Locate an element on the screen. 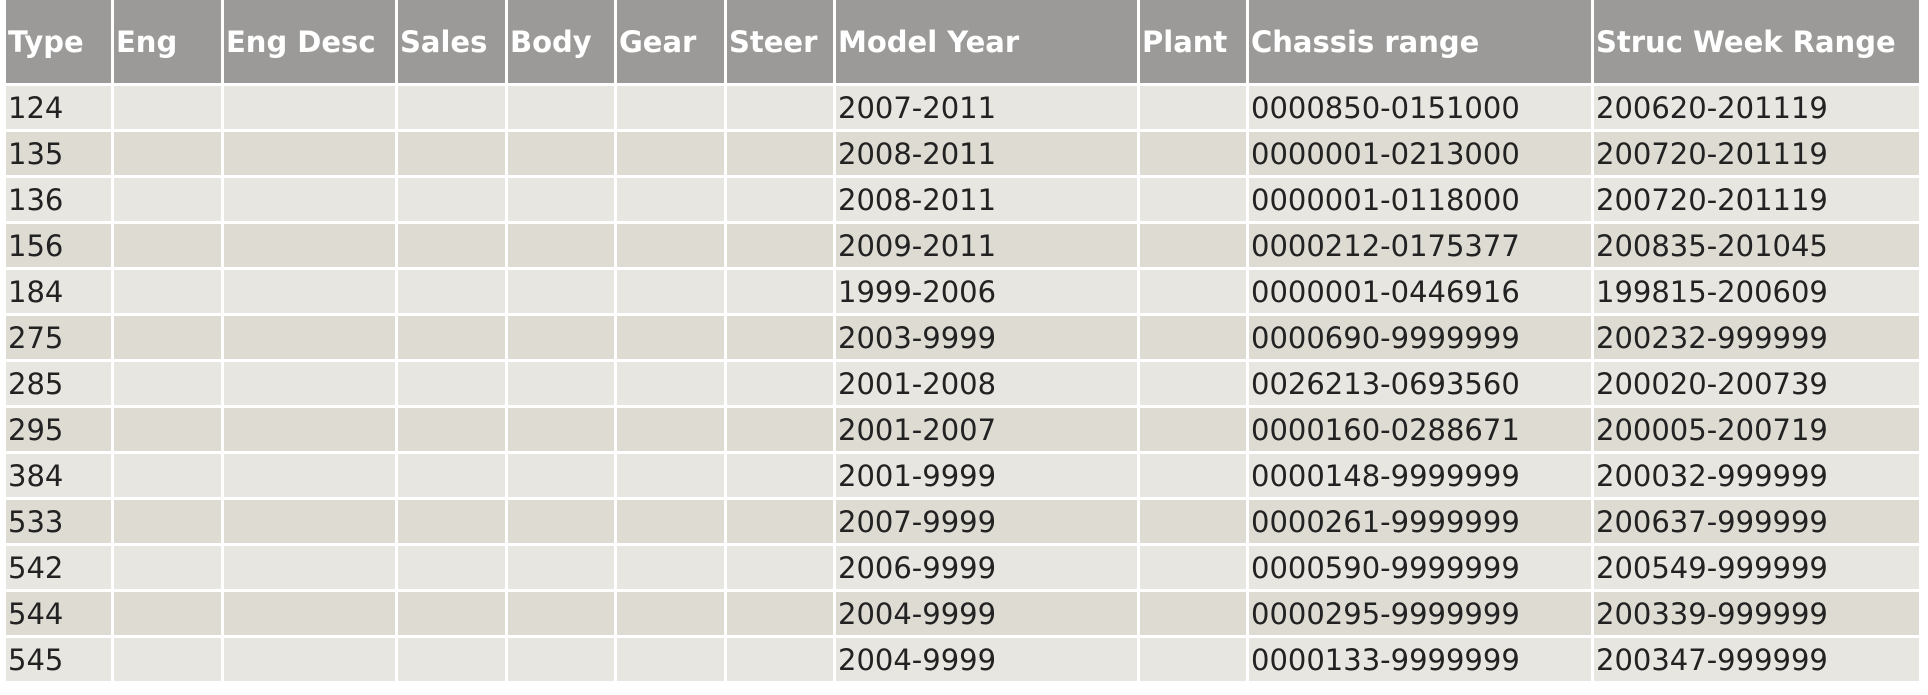 The width and height of the screenshot is (1928, 695). table-cell: 544 is located at coordinates (60, 615).